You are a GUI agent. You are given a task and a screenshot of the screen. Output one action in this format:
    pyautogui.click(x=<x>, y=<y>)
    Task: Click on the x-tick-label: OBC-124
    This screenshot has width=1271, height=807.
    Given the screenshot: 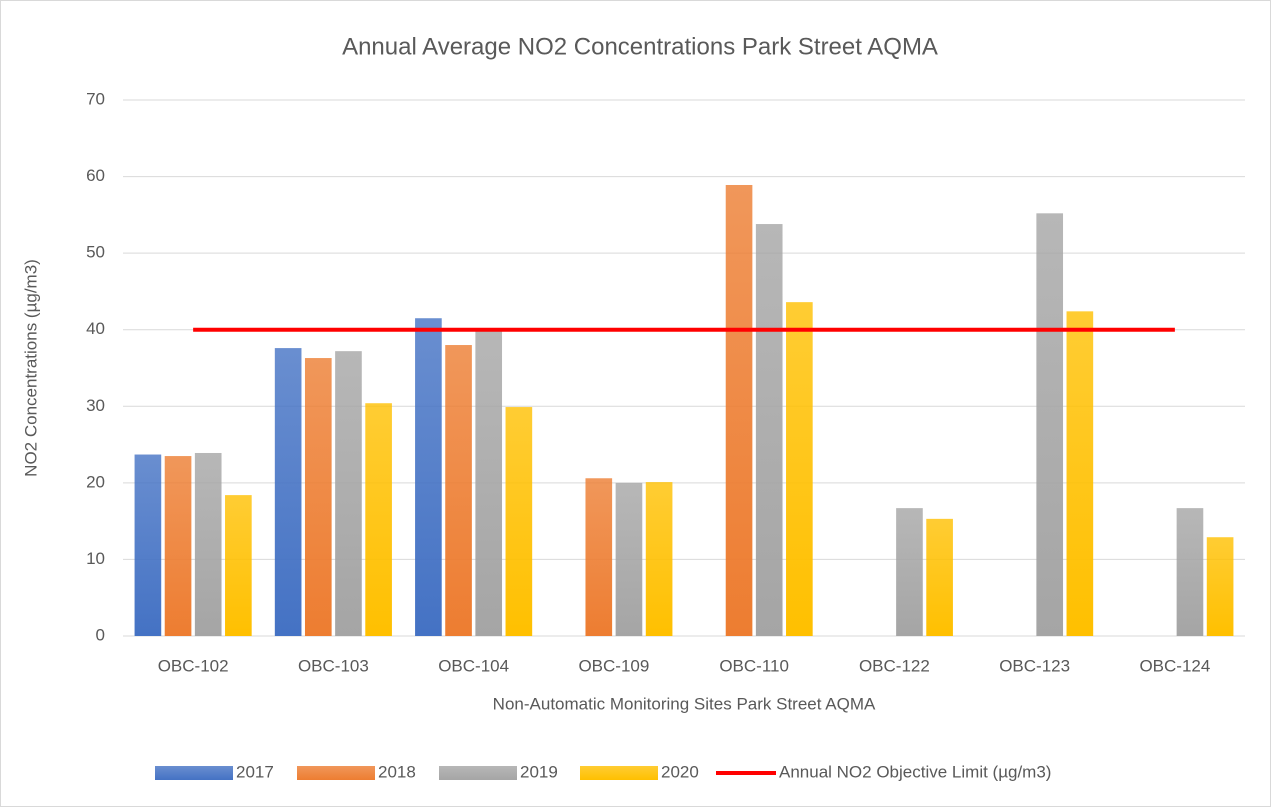 What is the action you would take?
    pyautogui.click(x=1174, y=665)
    